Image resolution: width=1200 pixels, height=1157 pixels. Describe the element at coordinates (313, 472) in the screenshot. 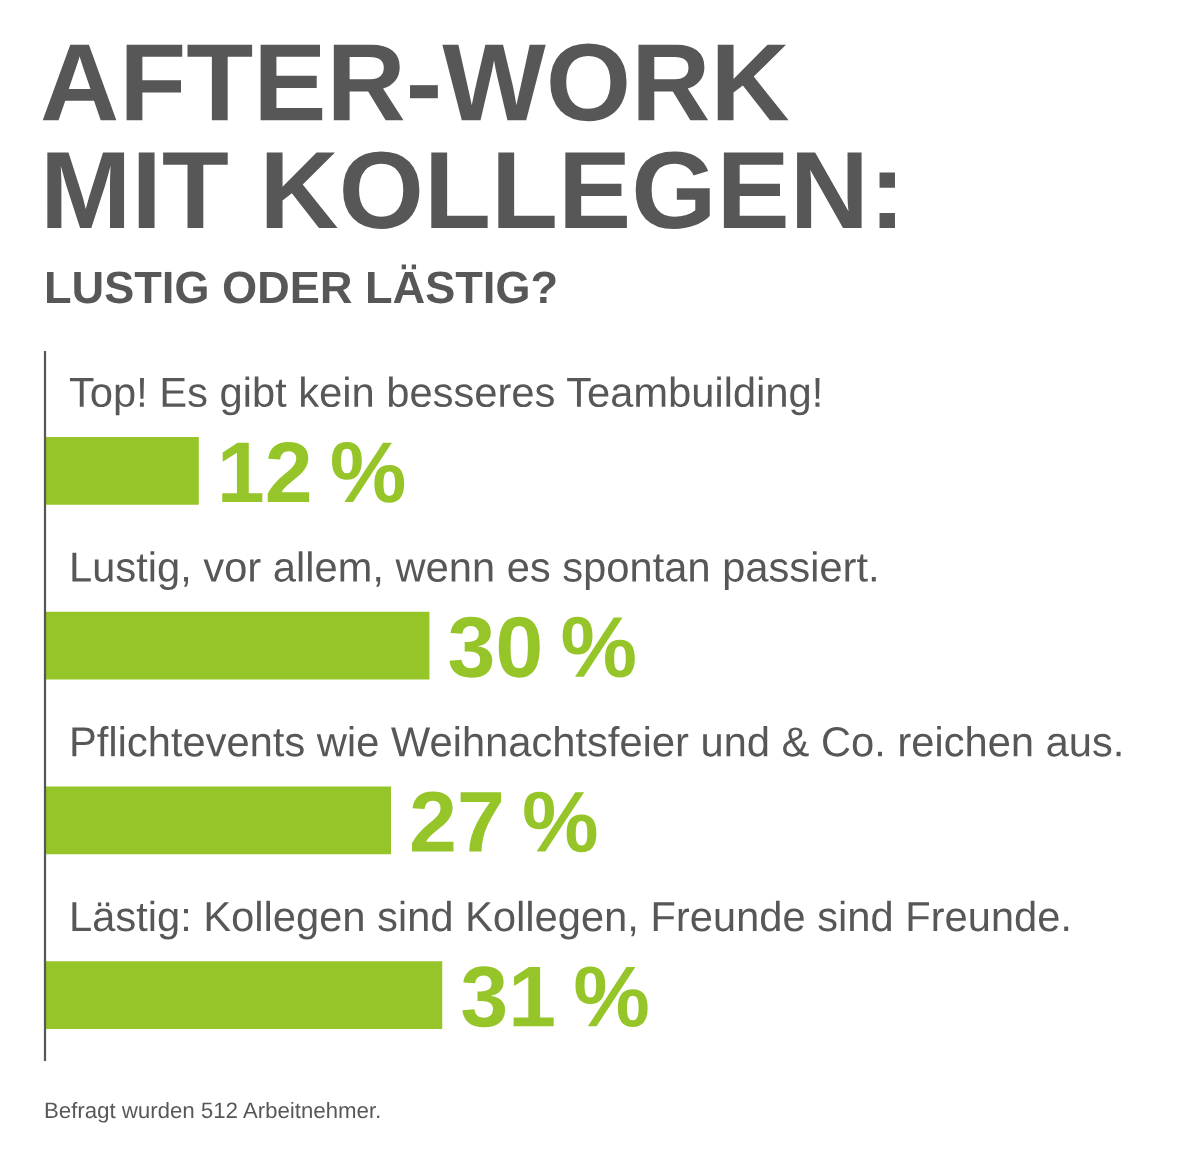

I see `data-label: 12 %` at that location.